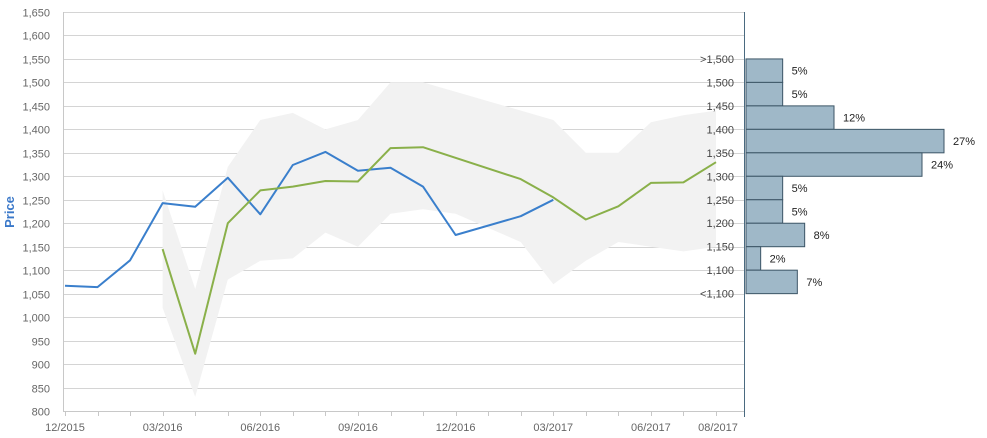 Image resolution: width=987 pixels, height=438 pixels. Describe the element at coordinates (36, 108) in the screenshot. I see `y-tick-label: 1,450` at that location.